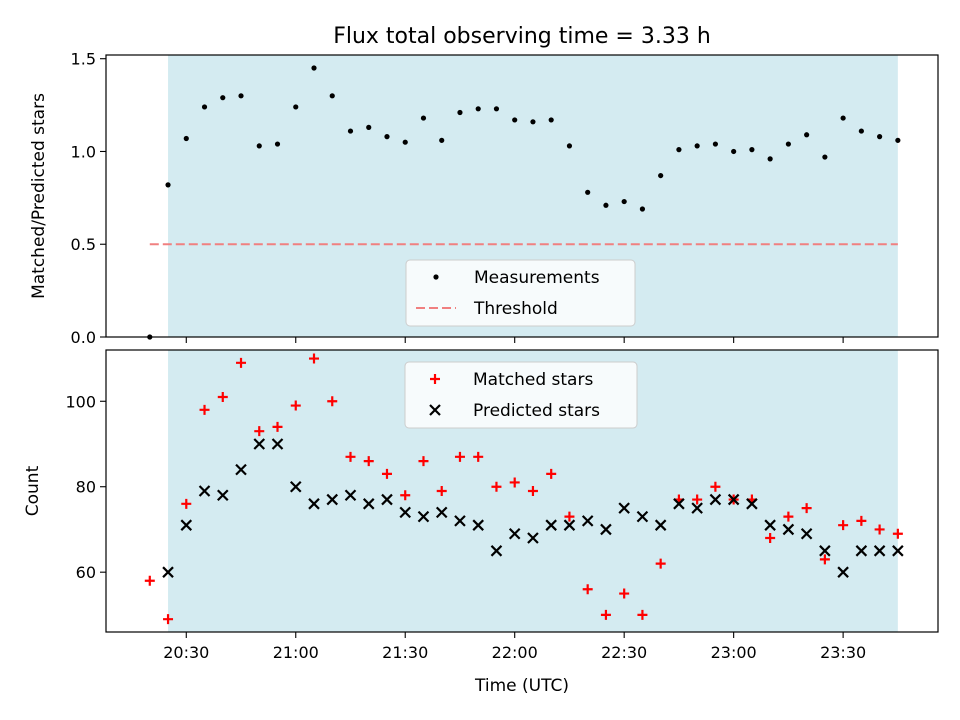 Image resolution: width=960 pixels, height=720 pixels. What do you see at coordinates (83, 151) in the screenshot?
I see `y-tick-label: 1.0` at bounding box center [83, 151].